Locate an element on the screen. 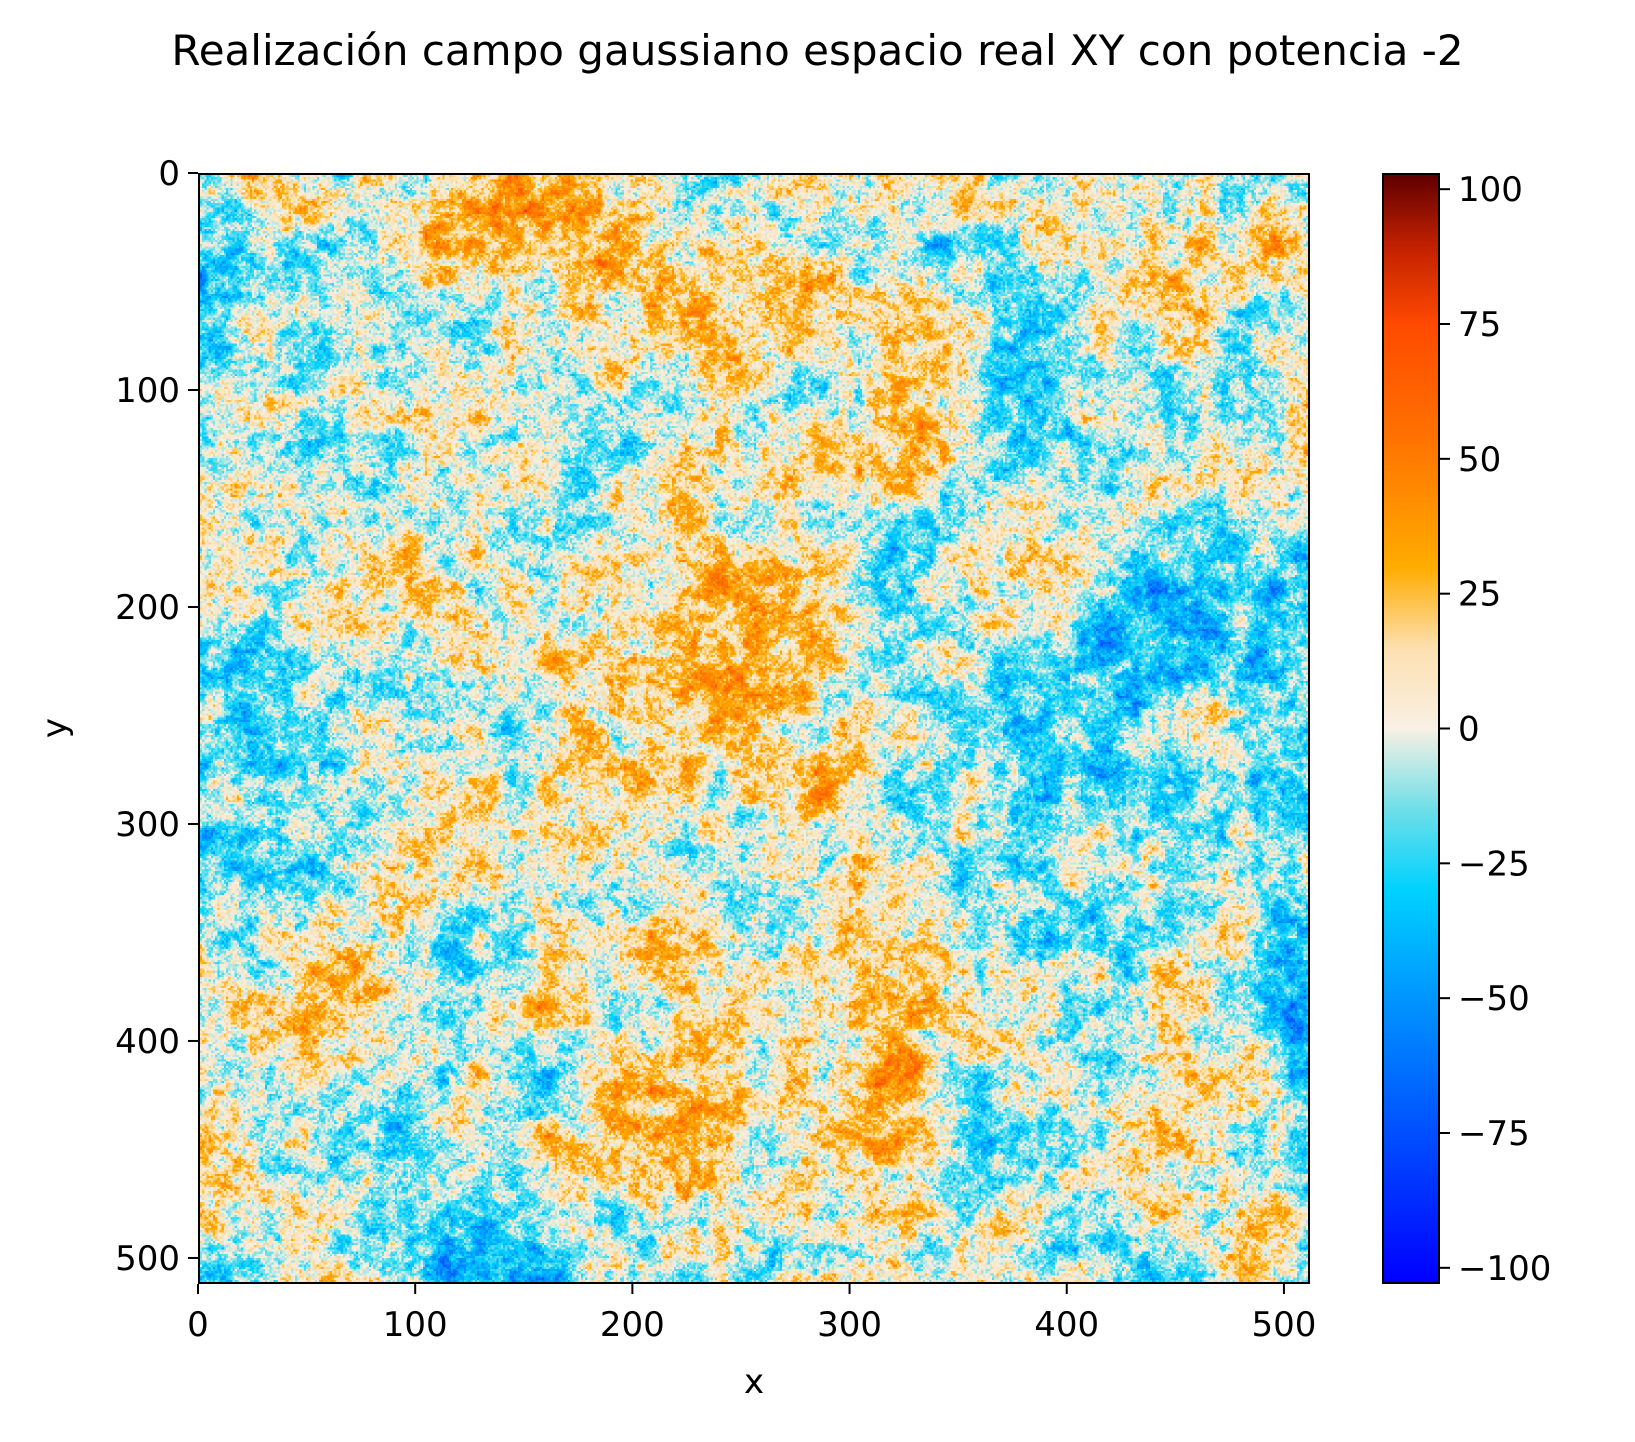  colorbar-tick-label: −100 is located at coordinates (1504, 1269).